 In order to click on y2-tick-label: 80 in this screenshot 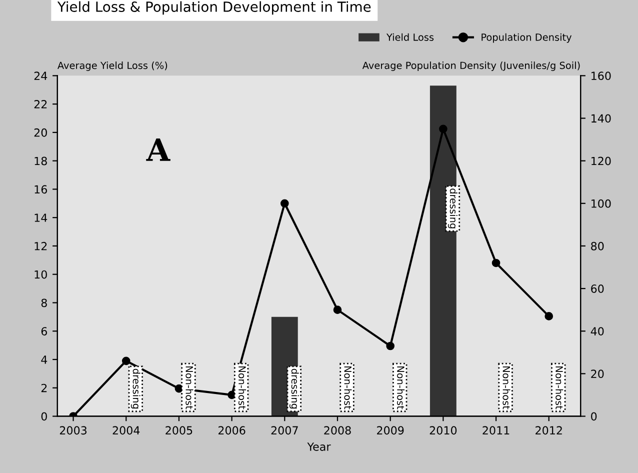, I will do `click(597, 246)`.